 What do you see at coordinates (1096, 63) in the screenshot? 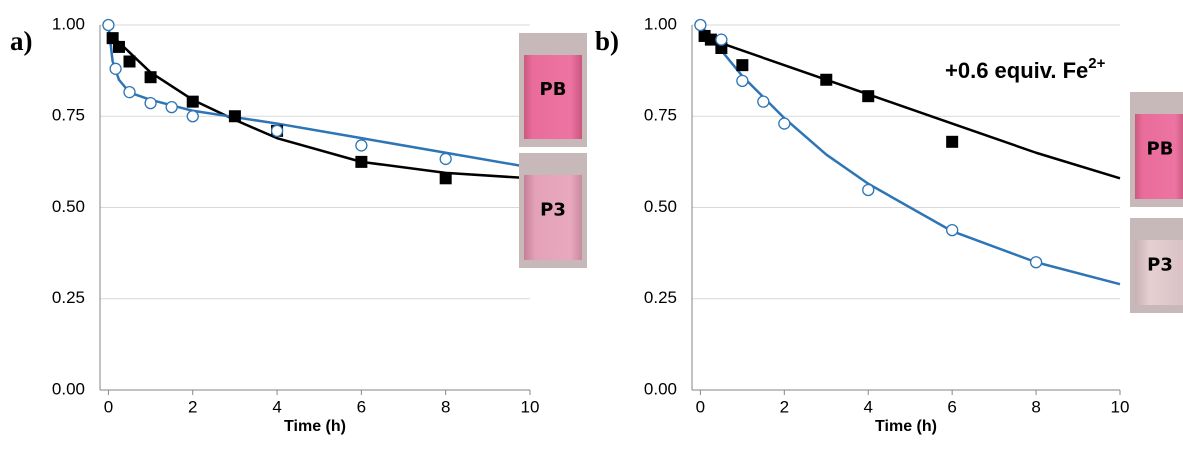
I see `annotation-superscript: 2+` at bounding box center [1096, 63].